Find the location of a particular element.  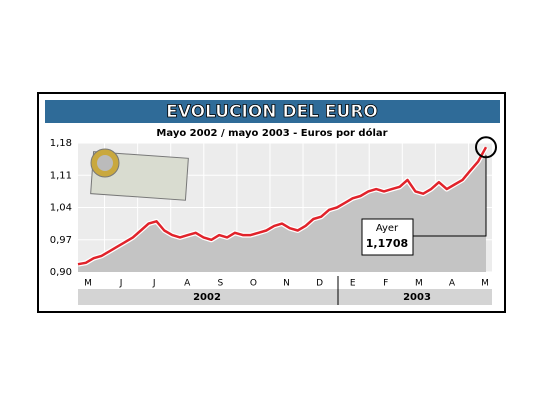

year-band is located at coordinates (285, 297).